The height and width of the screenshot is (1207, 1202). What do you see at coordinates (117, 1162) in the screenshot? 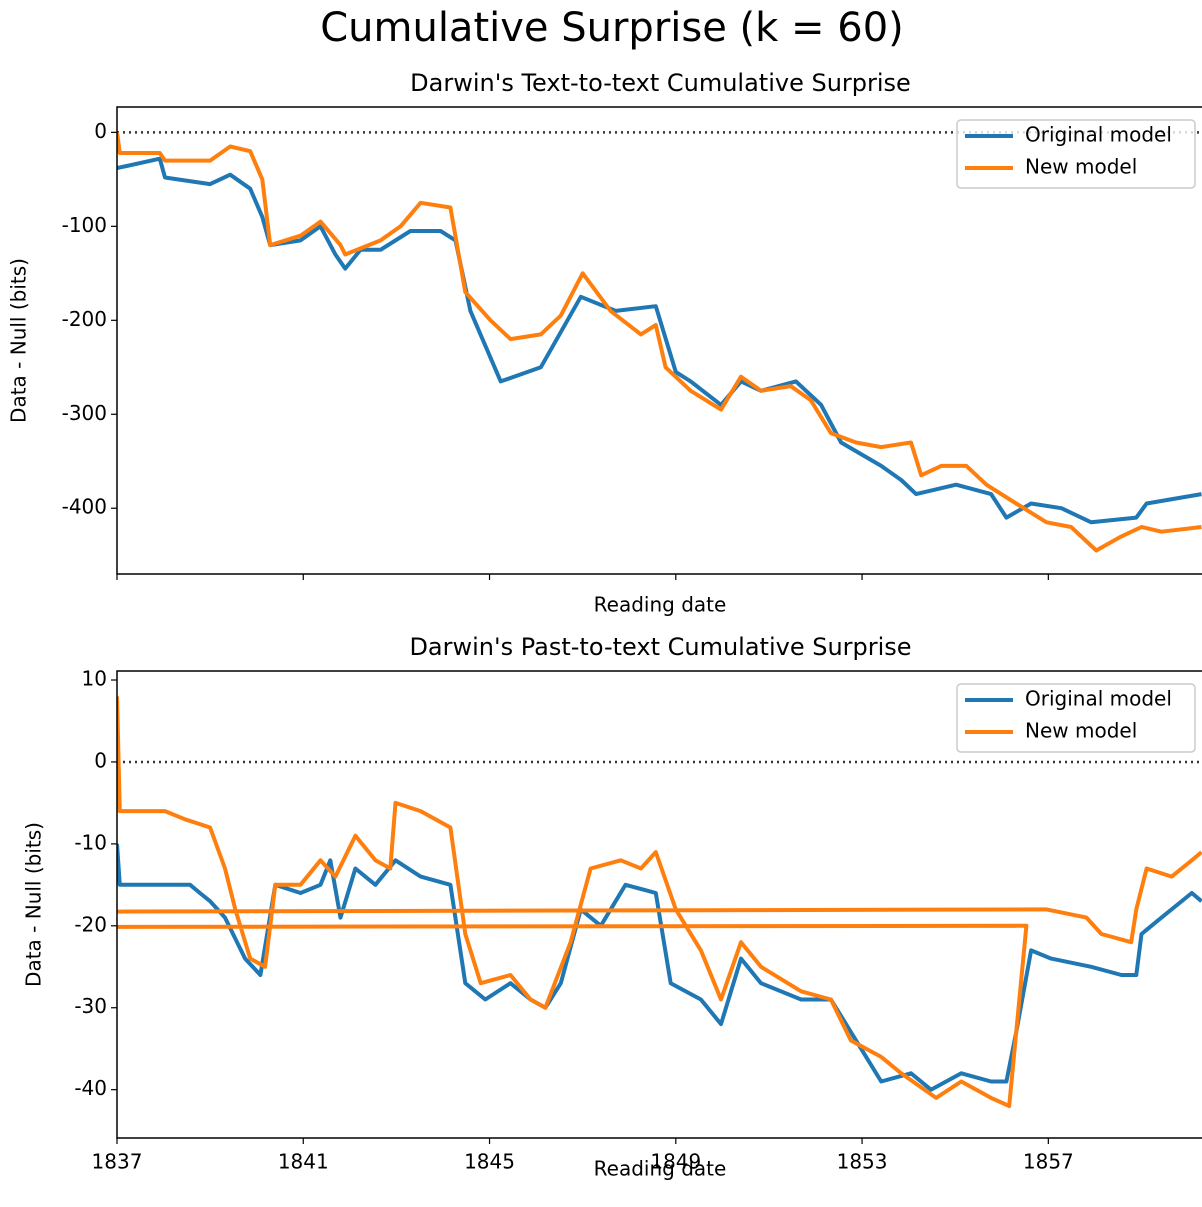
I see `x-tick-label: 1837` at bounding box center [117, 1162].